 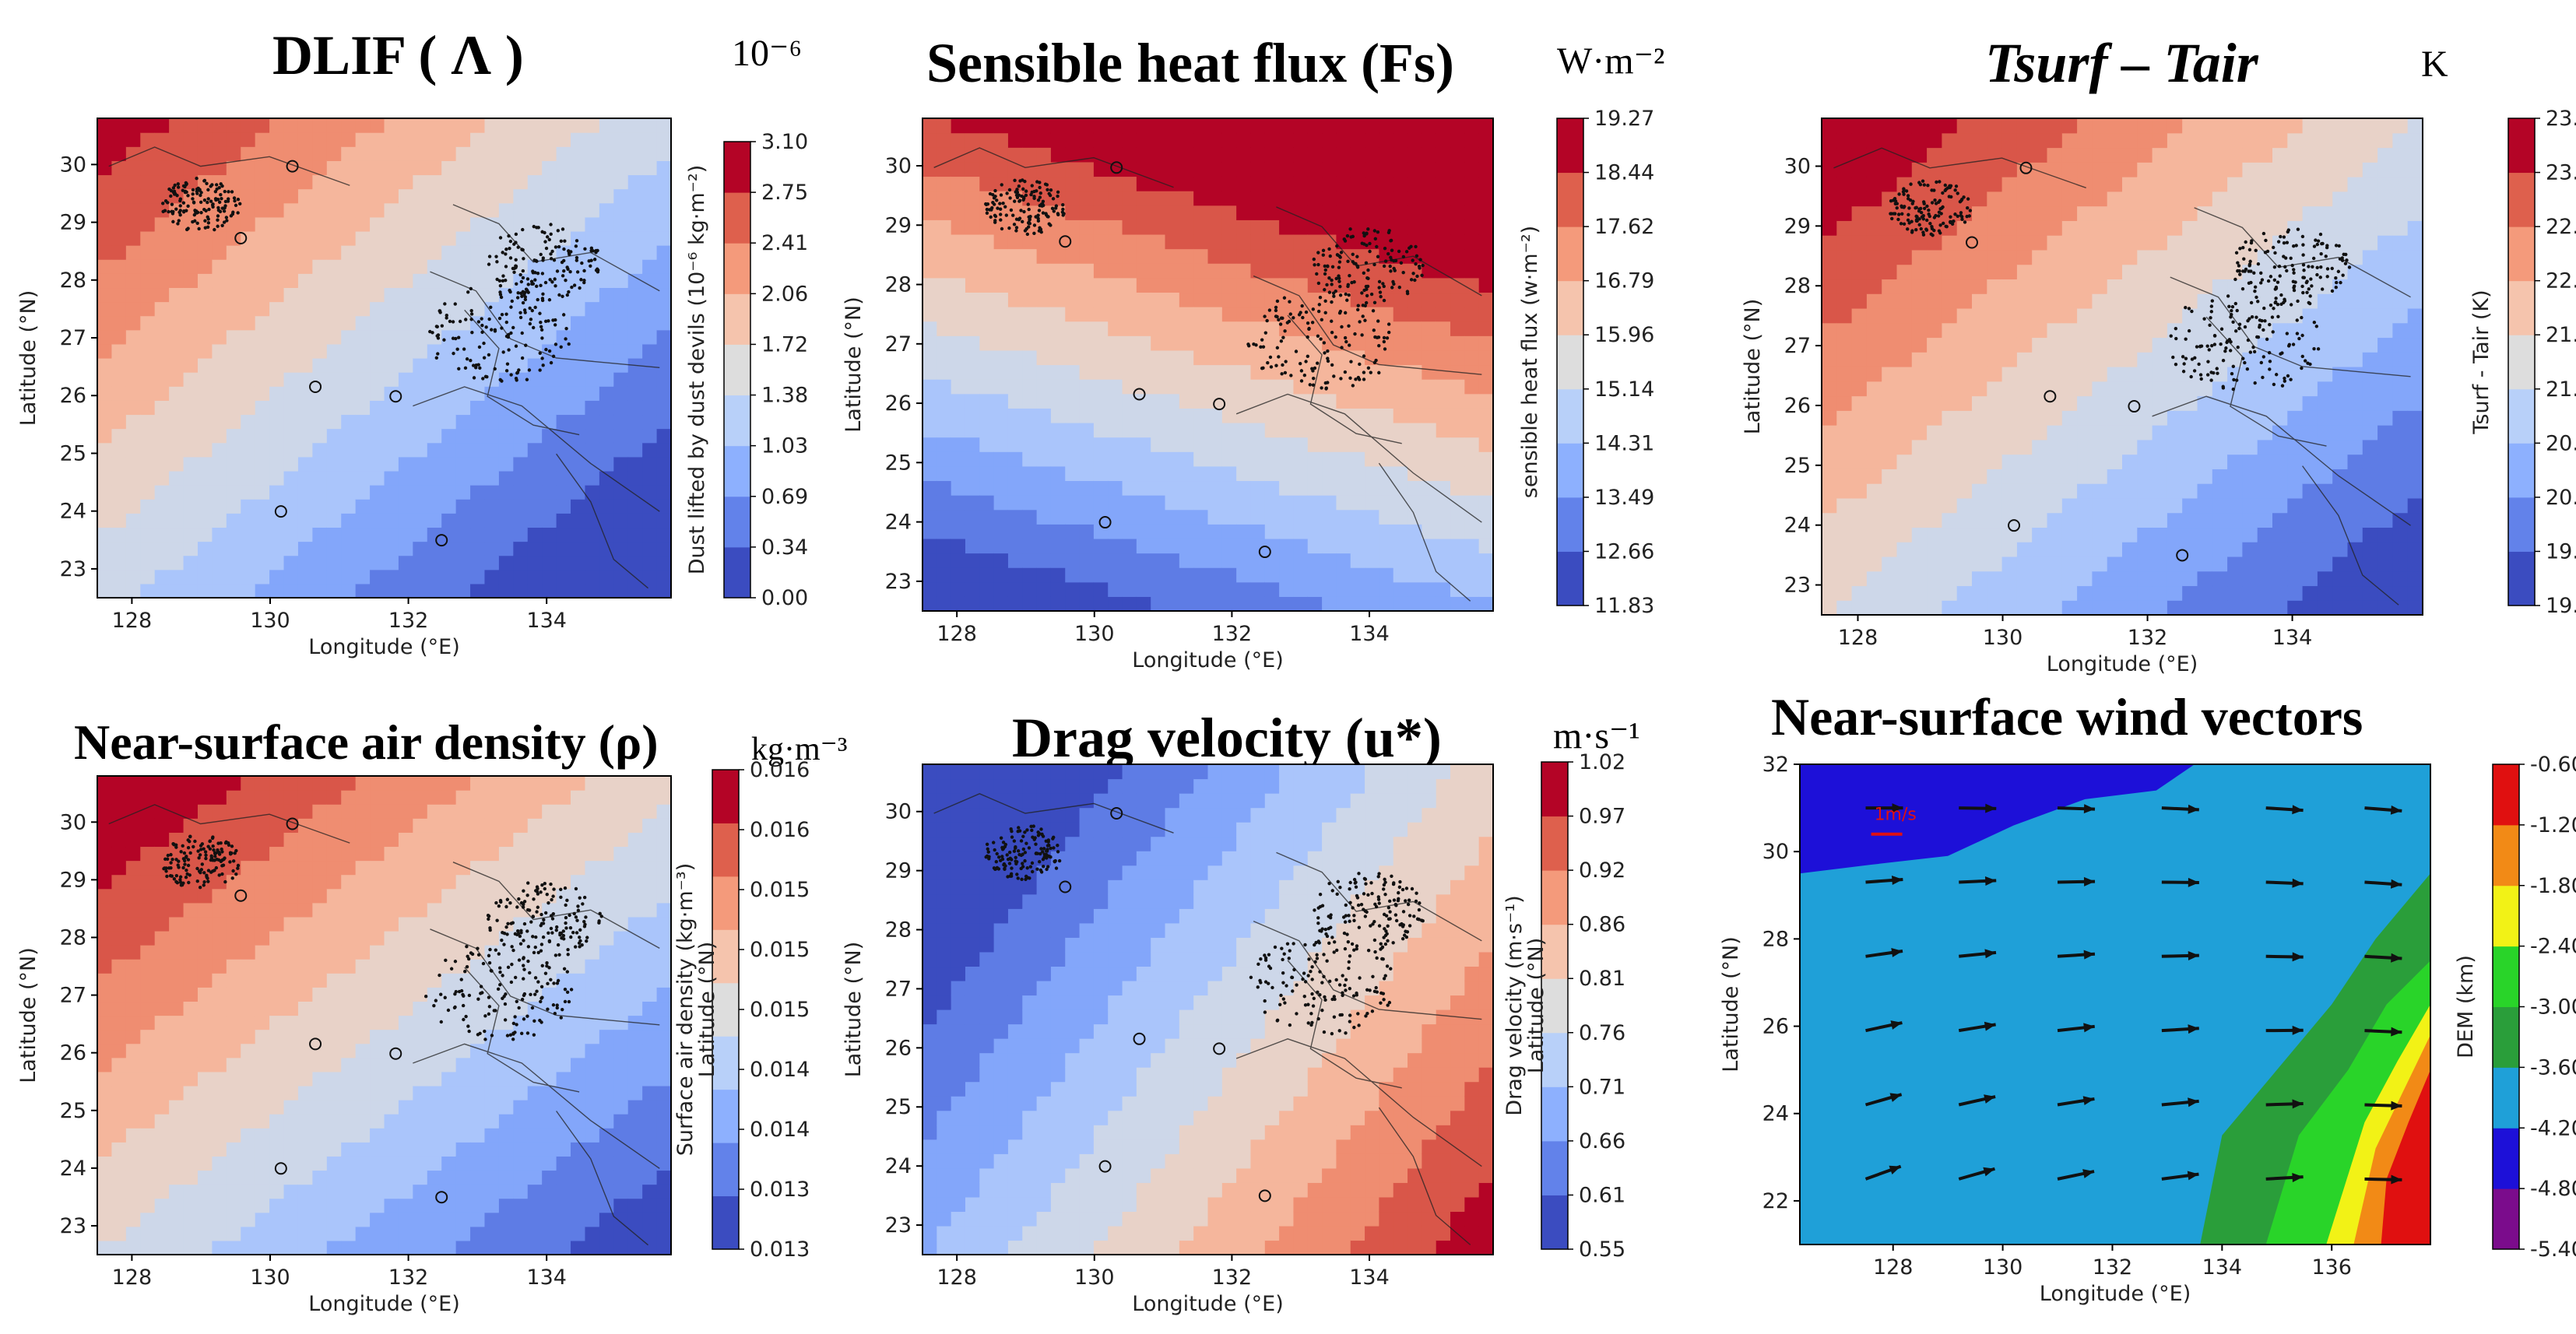 I want to click on colorbar-tick-label: 14.31, so click(x=1624, y=443).